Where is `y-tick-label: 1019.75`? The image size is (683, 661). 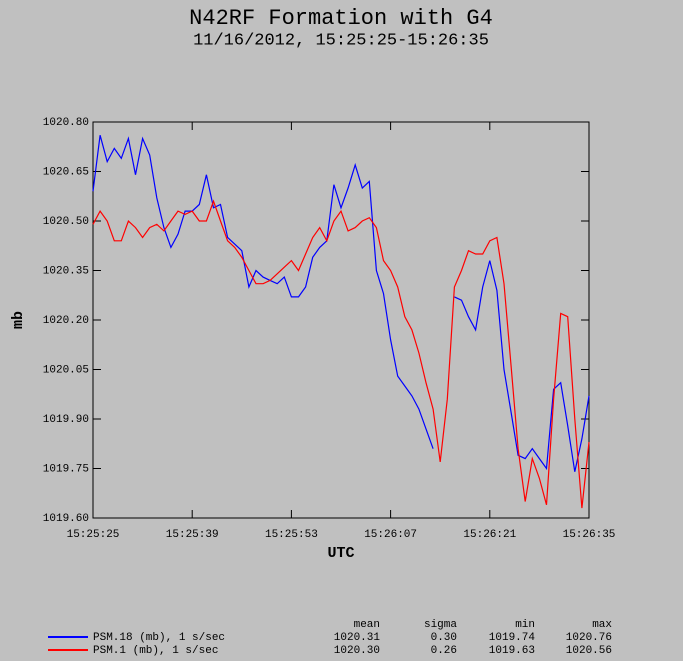 y-tick-label: 1019.75 is located at coordinates (66, 469).